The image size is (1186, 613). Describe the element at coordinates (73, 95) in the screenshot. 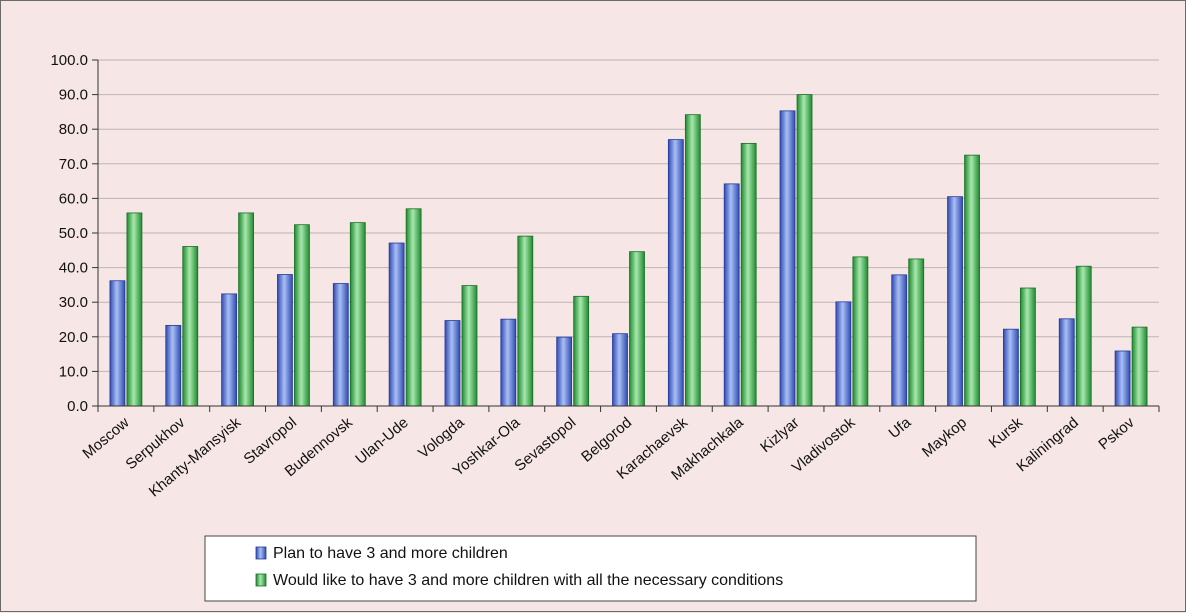

I see `y-tick-label: 90.0` at that location.